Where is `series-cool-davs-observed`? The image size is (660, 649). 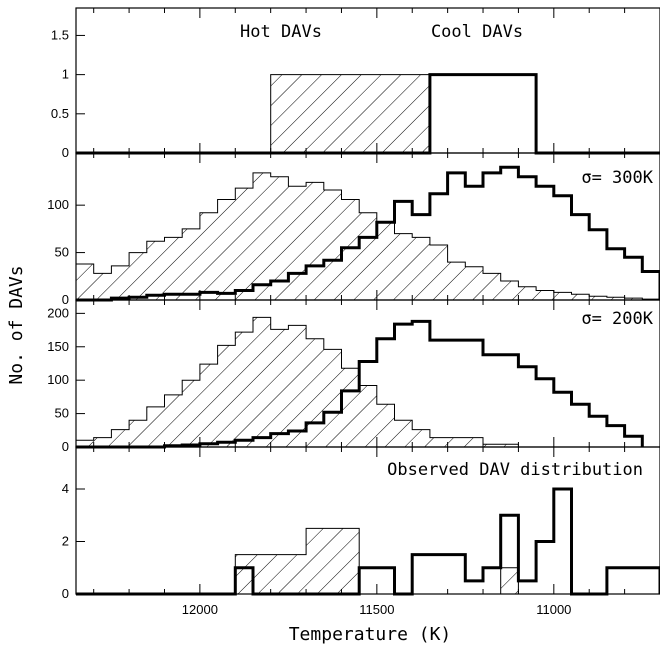 series-cool-davs-observed is located at coordinates (368, 541).